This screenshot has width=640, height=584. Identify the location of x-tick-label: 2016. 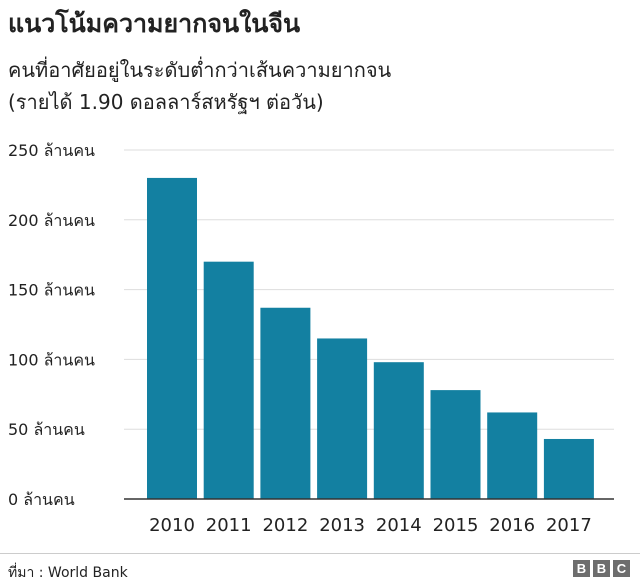
(512, 525).